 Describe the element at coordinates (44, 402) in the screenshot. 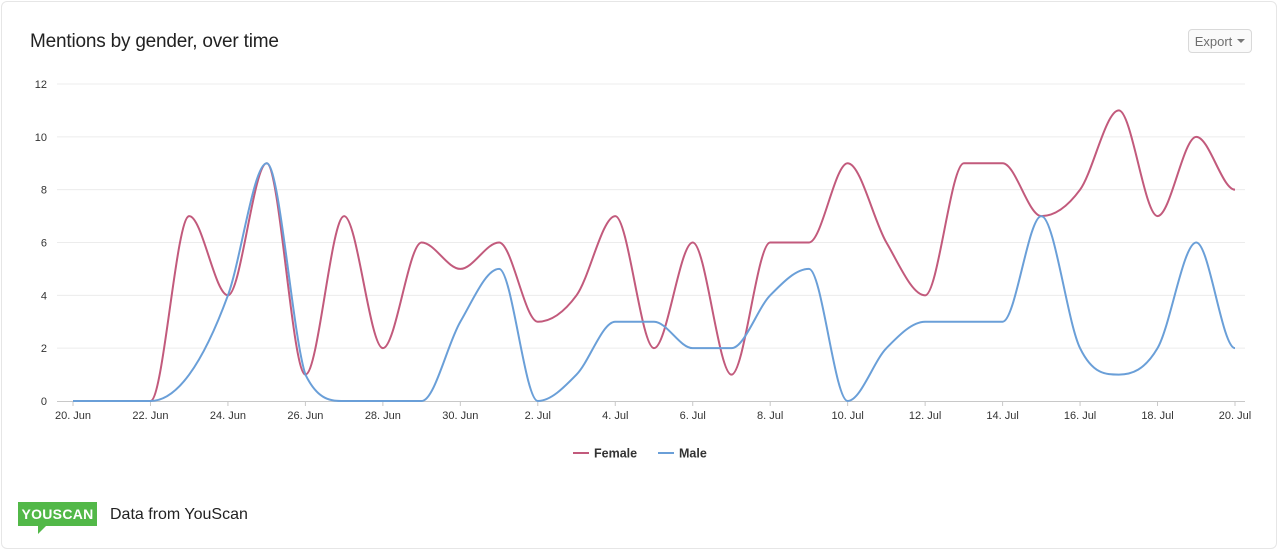

I see `y-tick-label: 0` at that location.